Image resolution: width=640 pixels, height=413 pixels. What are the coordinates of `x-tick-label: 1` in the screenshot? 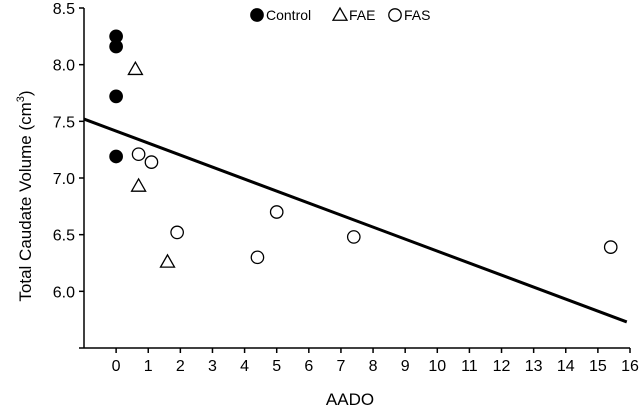 It's located at (148, 366).